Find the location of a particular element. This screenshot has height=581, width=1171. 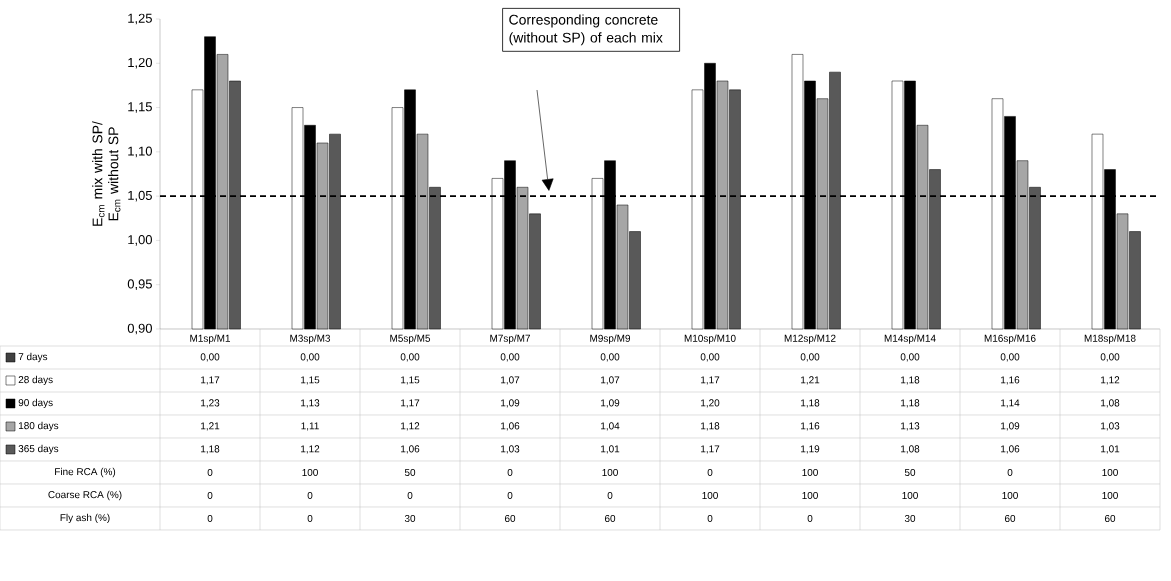

text: Fine RCA (%) is located at coordinates (85, 472).